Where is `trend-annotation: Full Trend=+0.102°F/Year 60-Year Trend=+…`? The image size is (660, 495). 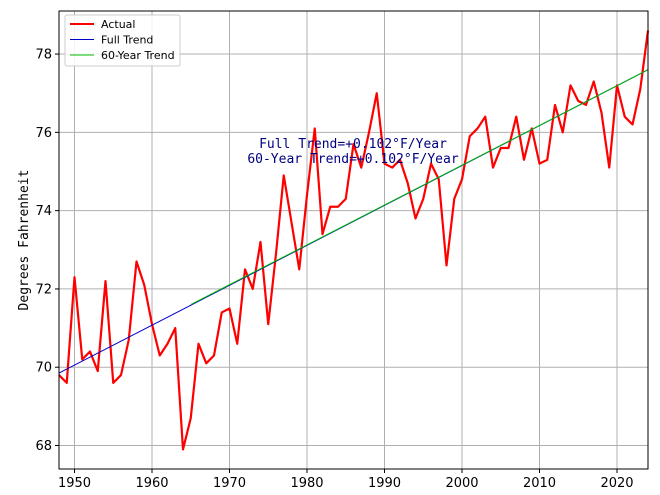
trend-annotation: Full Trend=+0.102°F/Year 60-Year Trend=+… is located at coordinates (352, 152).